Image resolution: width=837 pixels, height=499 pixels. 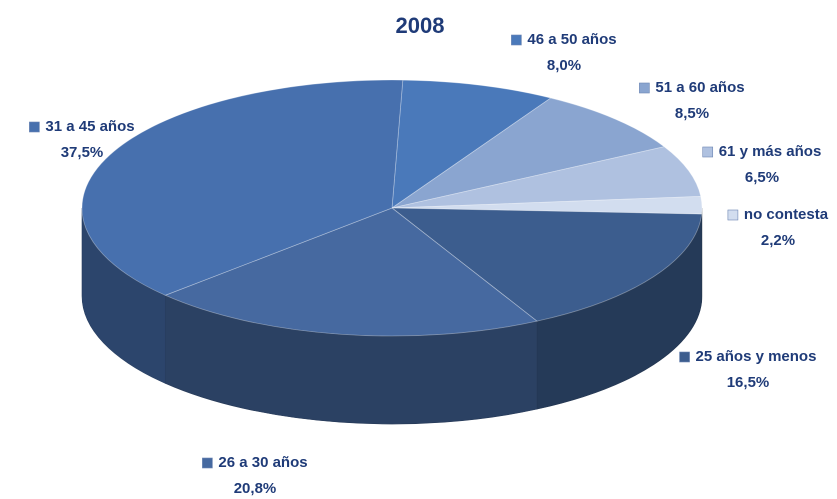 I want to click on value-label: 8,0%, so click(x=564, y=65).